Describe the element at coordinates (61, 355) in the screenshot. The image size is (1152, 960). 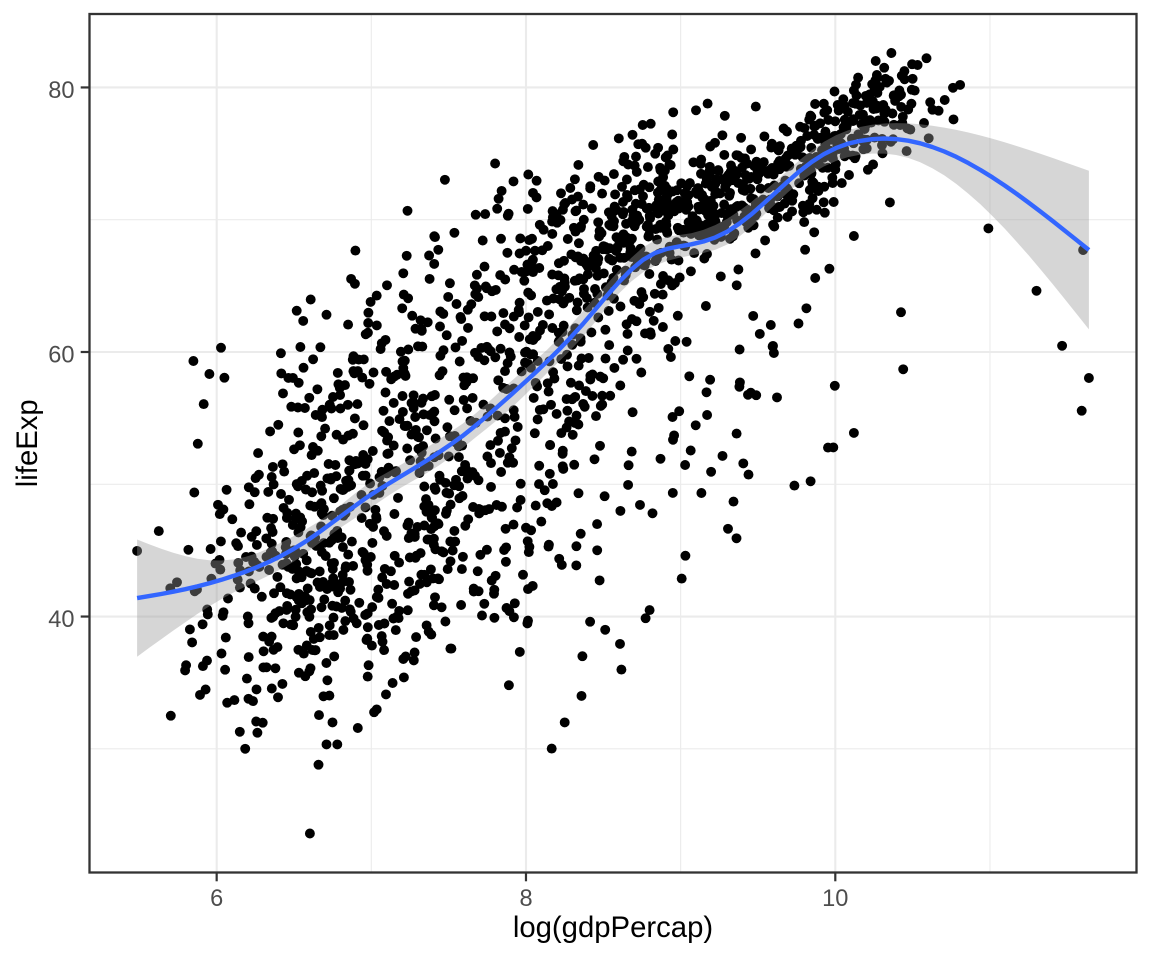
I see `svg-text: 60` at that location.